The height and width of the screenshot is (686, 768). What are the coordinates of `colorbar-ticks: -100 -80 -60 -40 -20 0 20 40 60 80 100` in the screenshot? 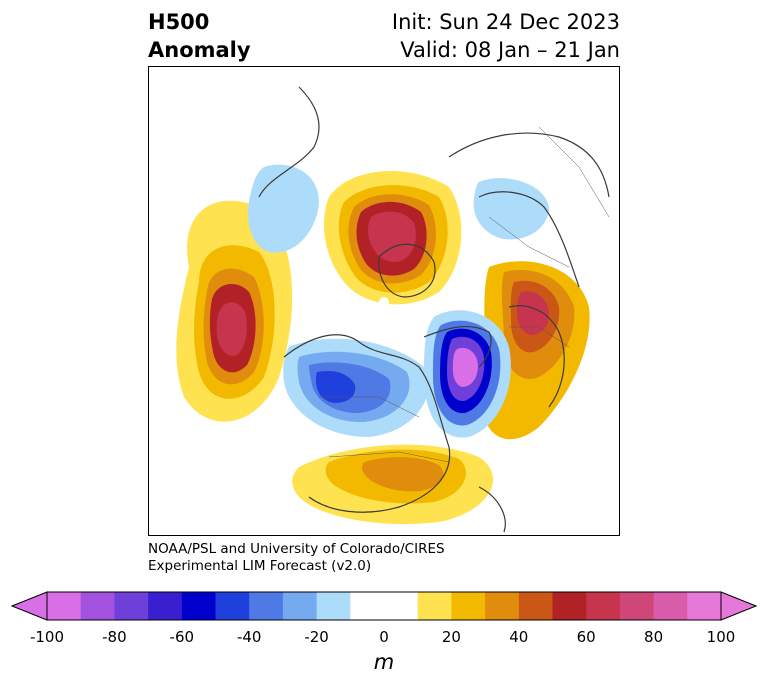 It's located at (384, 636).